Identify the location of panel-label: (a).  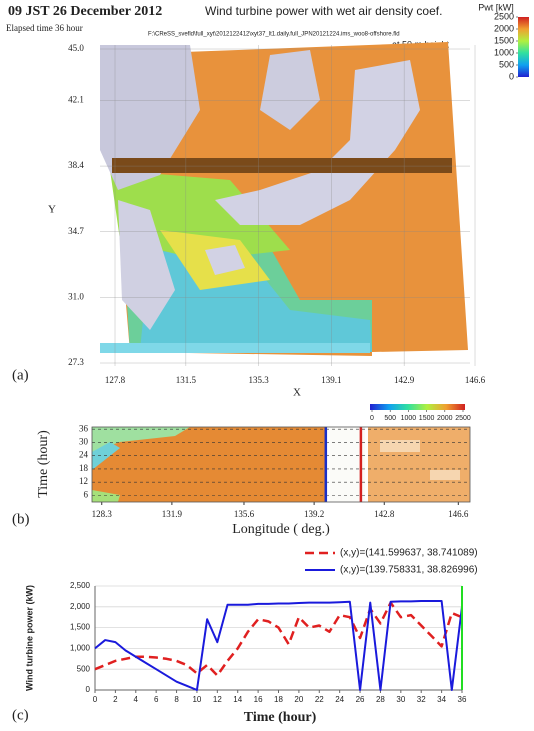
(20, 375).